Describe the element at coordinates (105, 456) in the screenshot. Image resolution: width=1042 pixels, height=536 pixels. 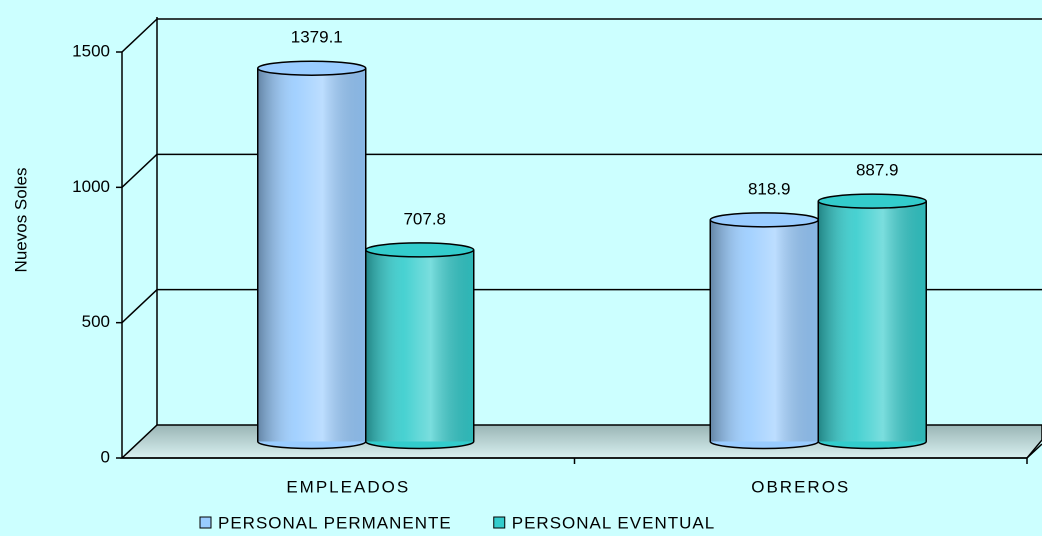
I see `y-tick-label: 0` at that location.